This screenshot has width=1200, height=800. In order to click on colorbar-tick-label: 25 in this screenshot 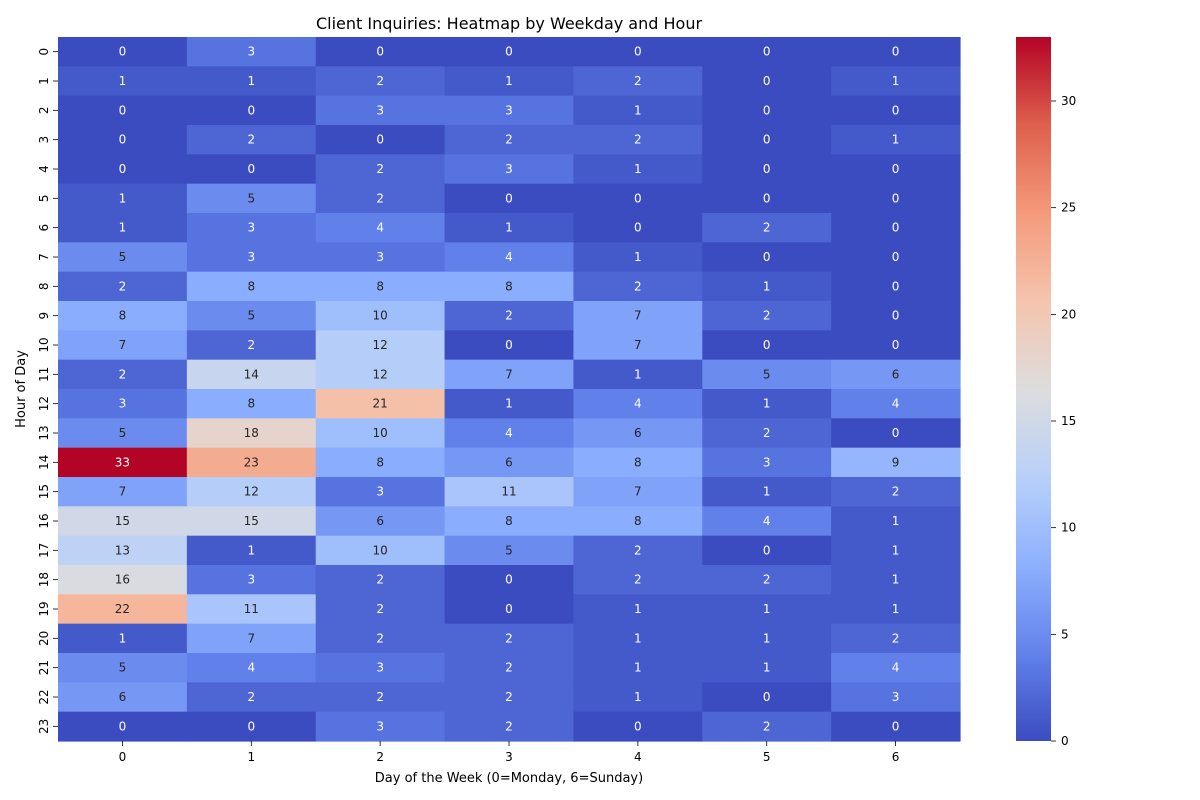, I will do `click(1068, 208)`.